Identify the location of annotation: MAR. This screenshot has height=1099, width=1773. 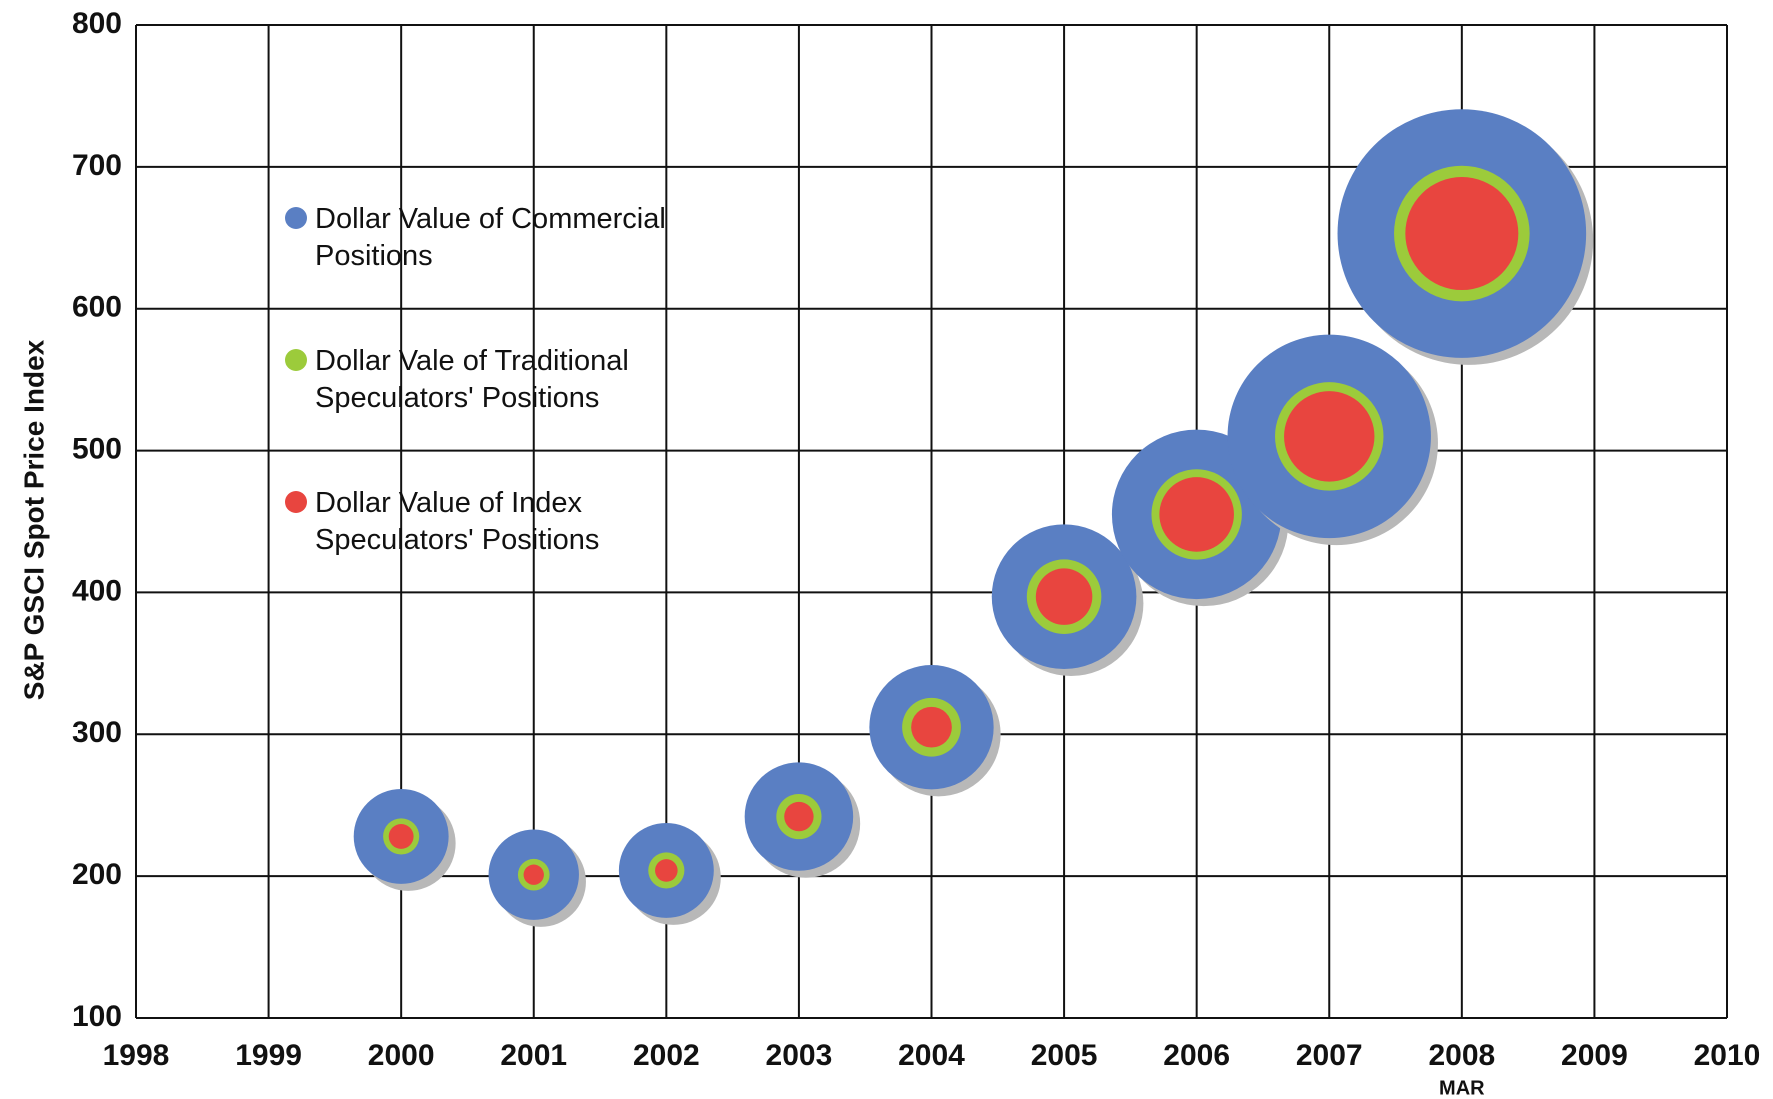
(1462, 1088).